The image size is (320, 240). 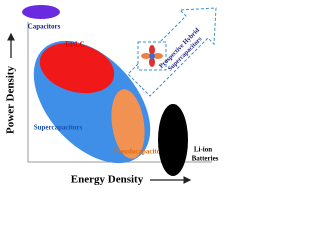 What do you see at coordinates (77, 68) in the screenshot?
I see `edlc-region` at bounding box center [77, 68].